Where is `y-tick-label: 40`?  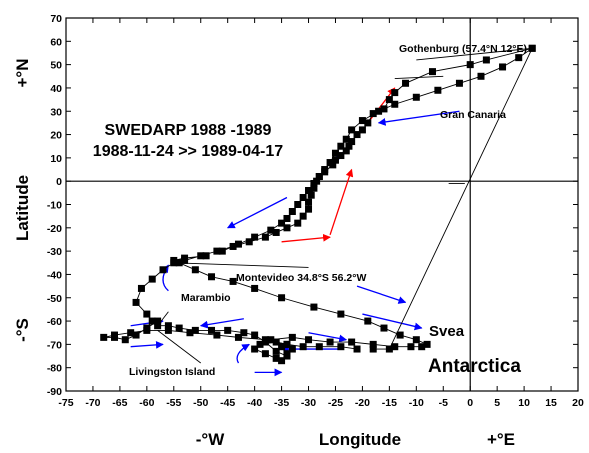
y-tick-label: 40 is located at coordinates (56, 89).